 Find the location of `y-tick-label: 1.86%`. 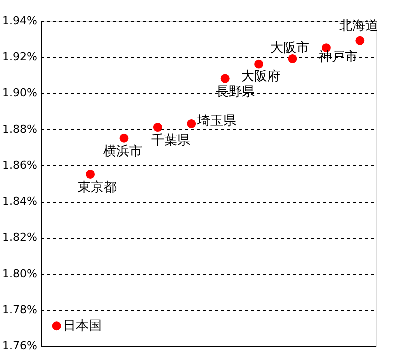

y-tick-label: 1.86% is located at coordinates (20, 165).